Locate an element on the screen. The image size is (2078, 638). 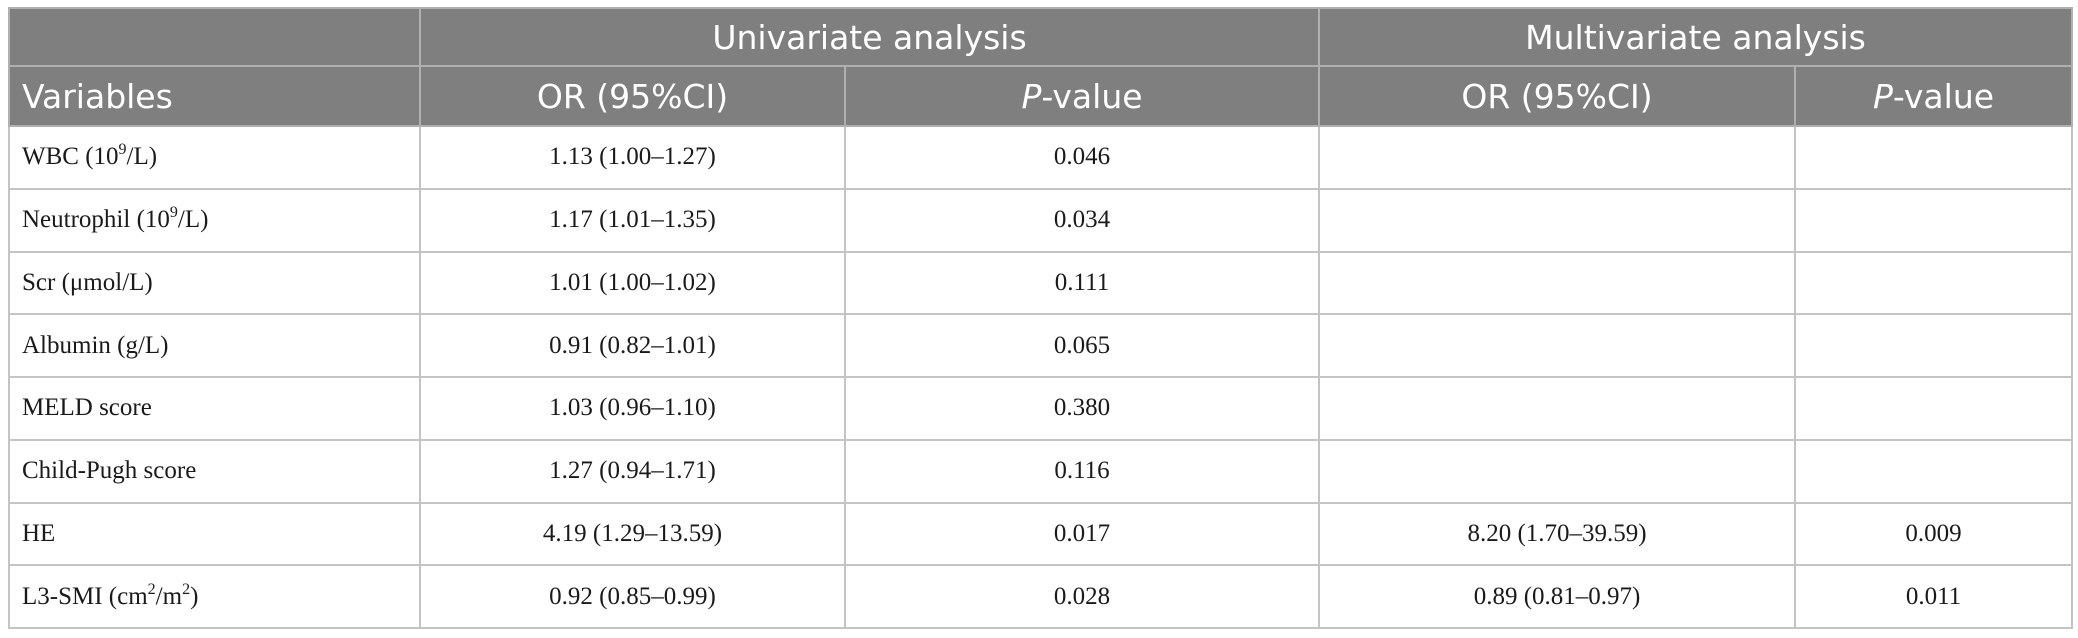
multivariate-or-cell: 8.20 (1.70–39.59) is located at coordinates (1557, 534).